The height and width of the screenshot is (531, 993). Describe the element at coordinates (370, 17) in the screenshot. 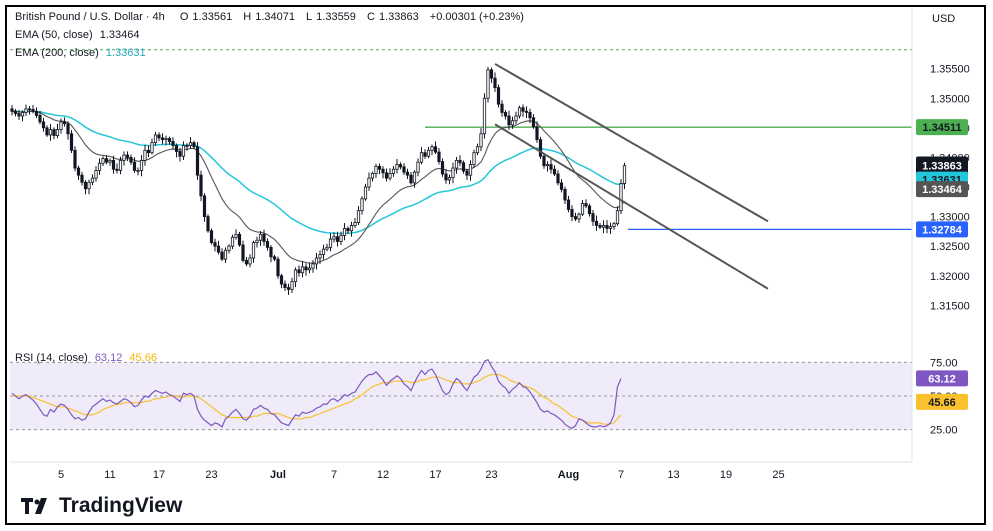

I see `ohlc-close-label: C` at that location.